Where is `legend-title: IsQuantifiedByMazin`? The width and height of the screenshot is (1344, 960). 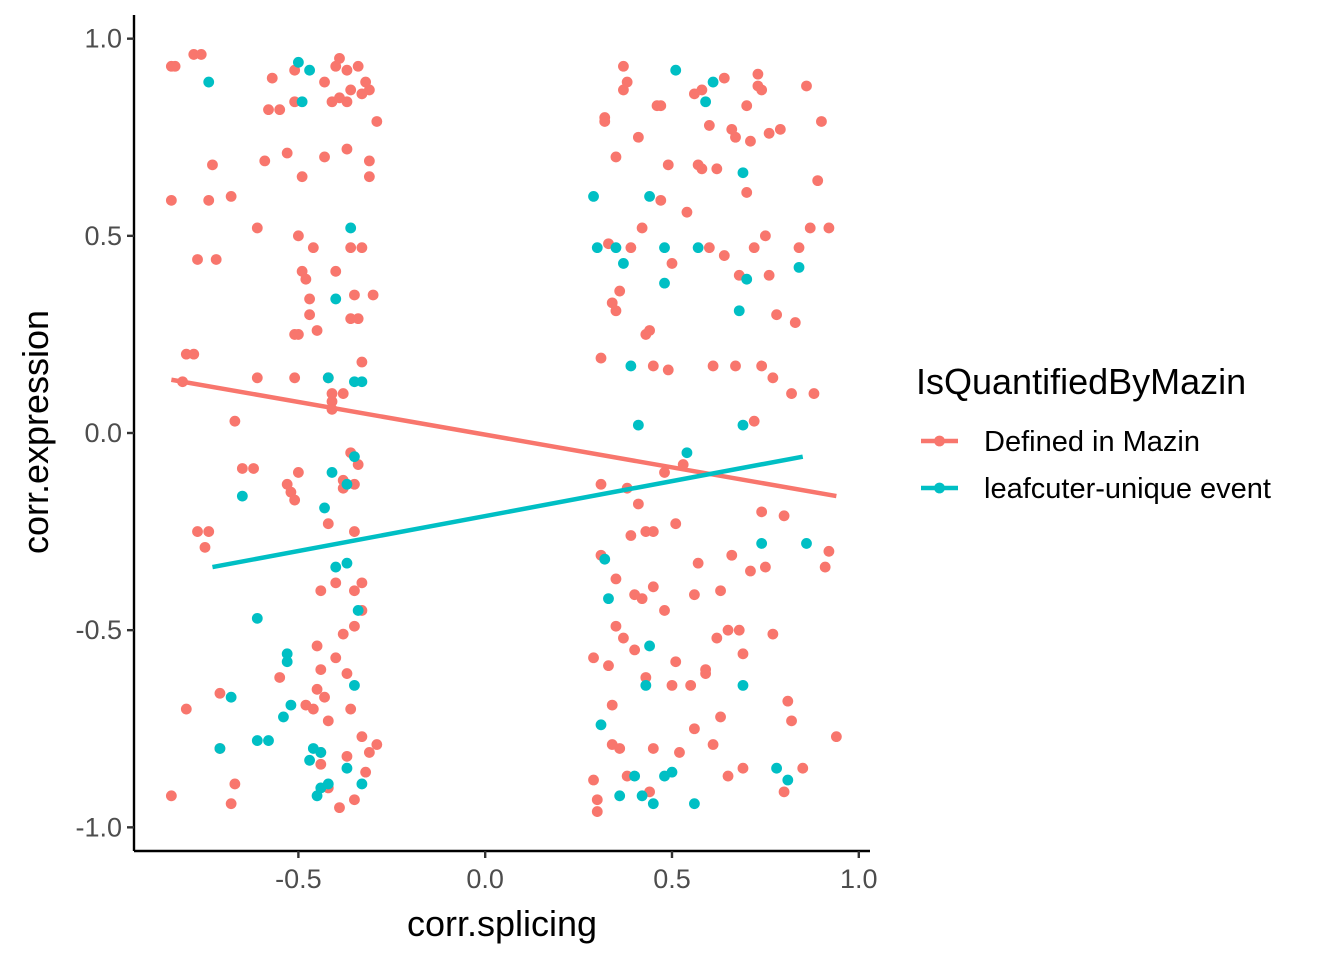
legend-title: IsQuantifiedByMazin is located at coordinates (1081, 381).